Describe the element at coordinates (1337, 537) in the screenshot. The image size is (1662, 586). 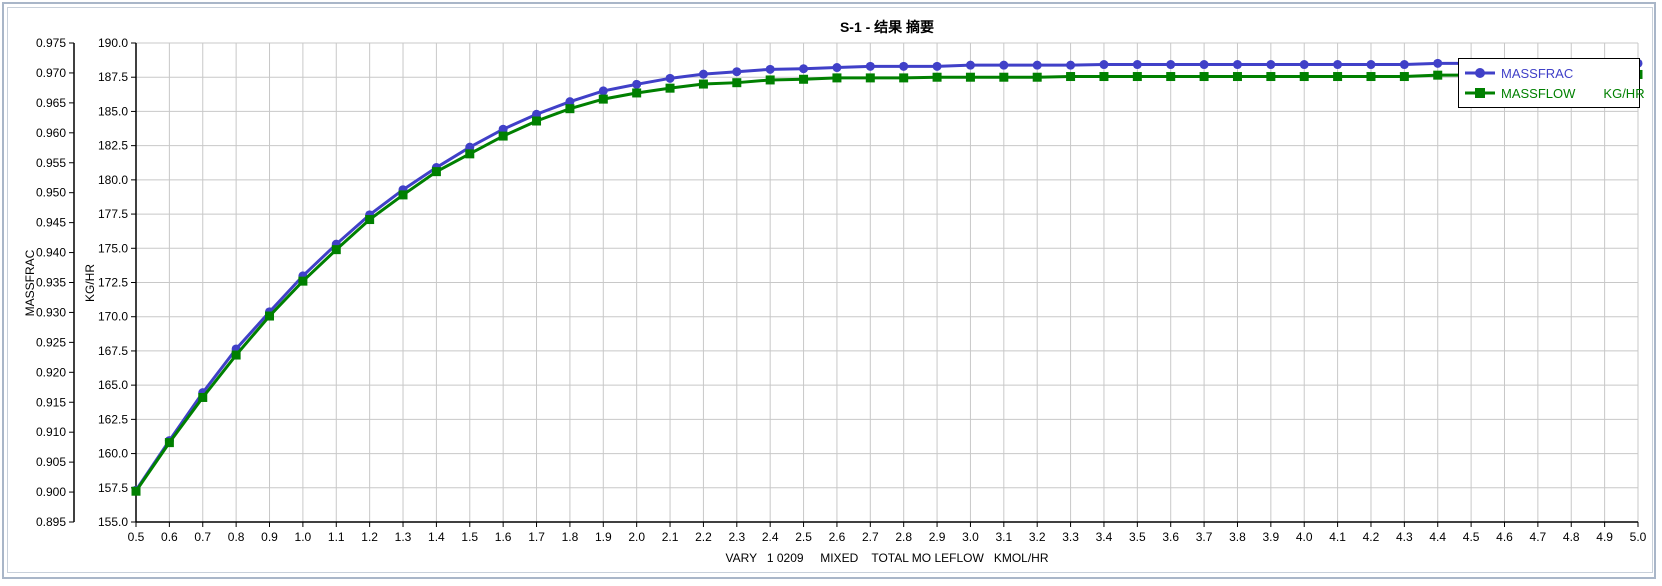
I see `x-tick-label: 4.1` at that location.